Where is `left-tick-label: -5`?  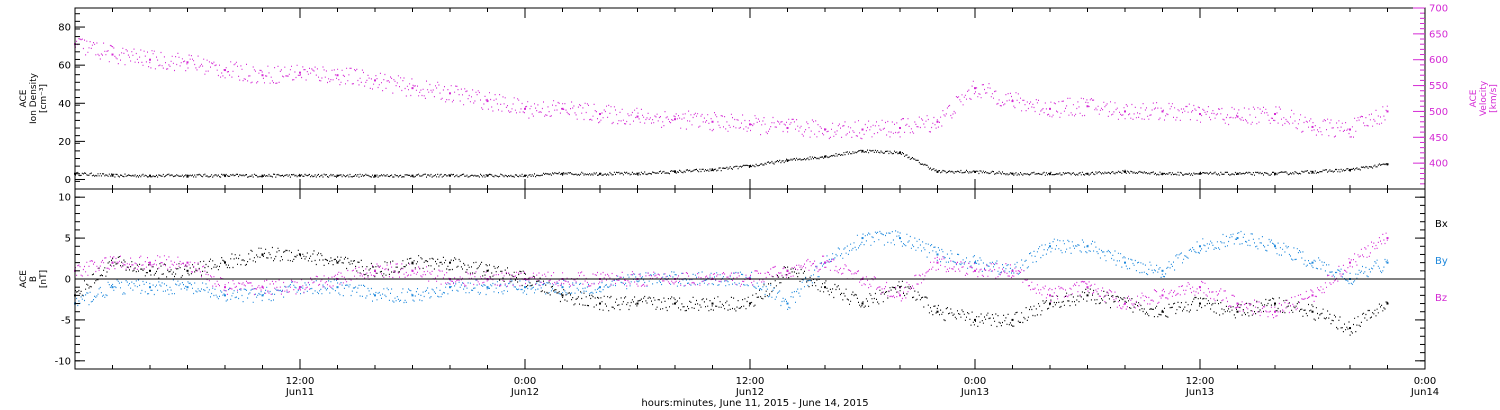
left-tick-label: -5 is located at coordinates (66, 320).